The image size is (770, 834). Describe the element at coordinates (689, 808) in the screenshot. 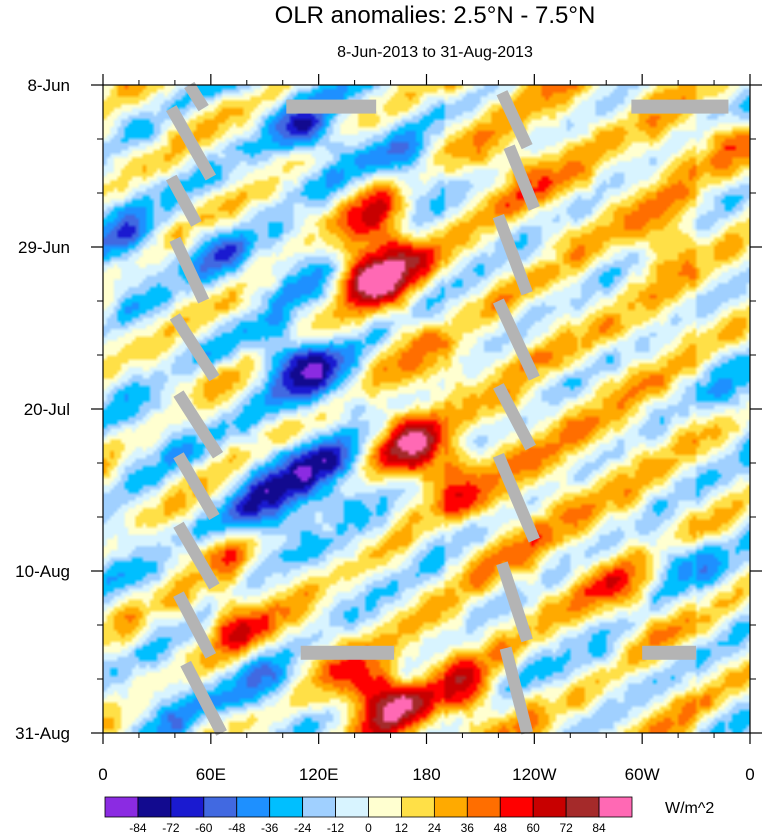

I see `colorbar-units: W/m^2` at that location.